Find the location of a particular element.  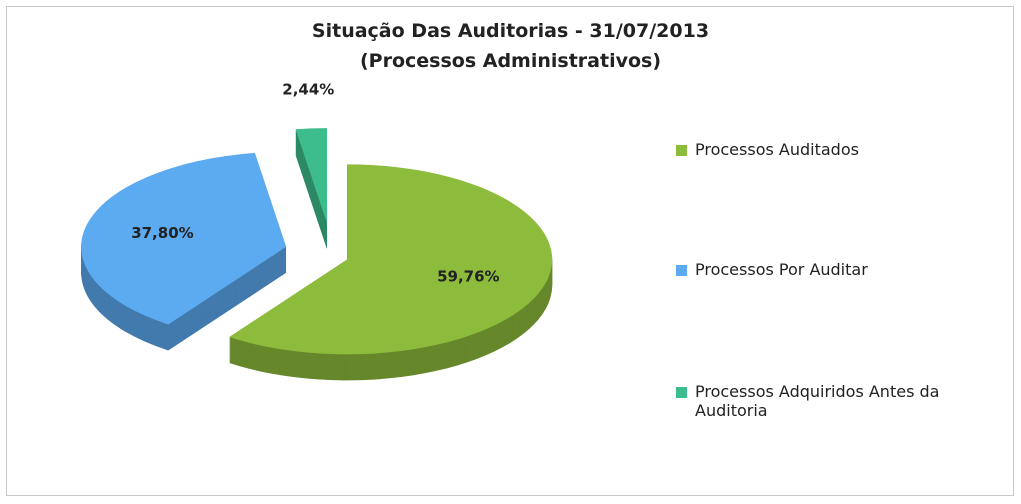

legend-label: Processos Adquiridos Antes da Auditoria is located at coordinates (817, 401).